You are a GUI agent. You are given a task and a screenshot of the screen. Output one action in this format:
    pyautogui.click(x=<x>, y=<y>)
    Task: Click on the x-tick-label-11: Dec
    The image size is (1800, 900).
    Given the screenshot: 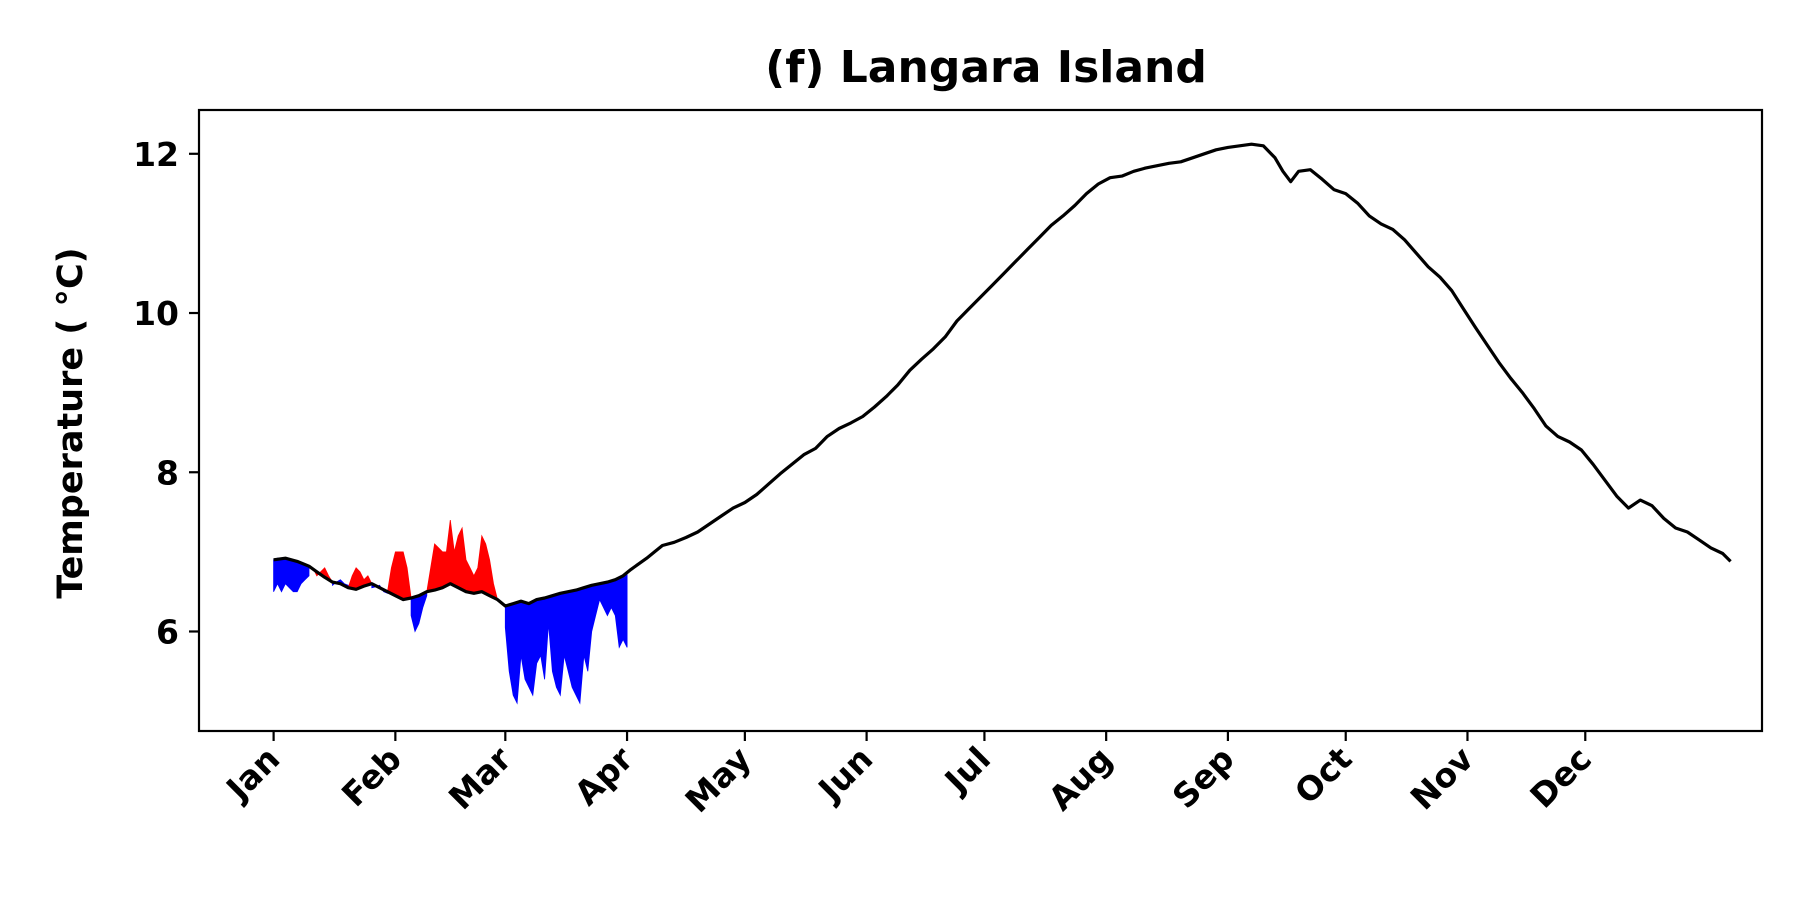 What is the action you would take?
    pyautogui.click(x=1560, y=777)
    